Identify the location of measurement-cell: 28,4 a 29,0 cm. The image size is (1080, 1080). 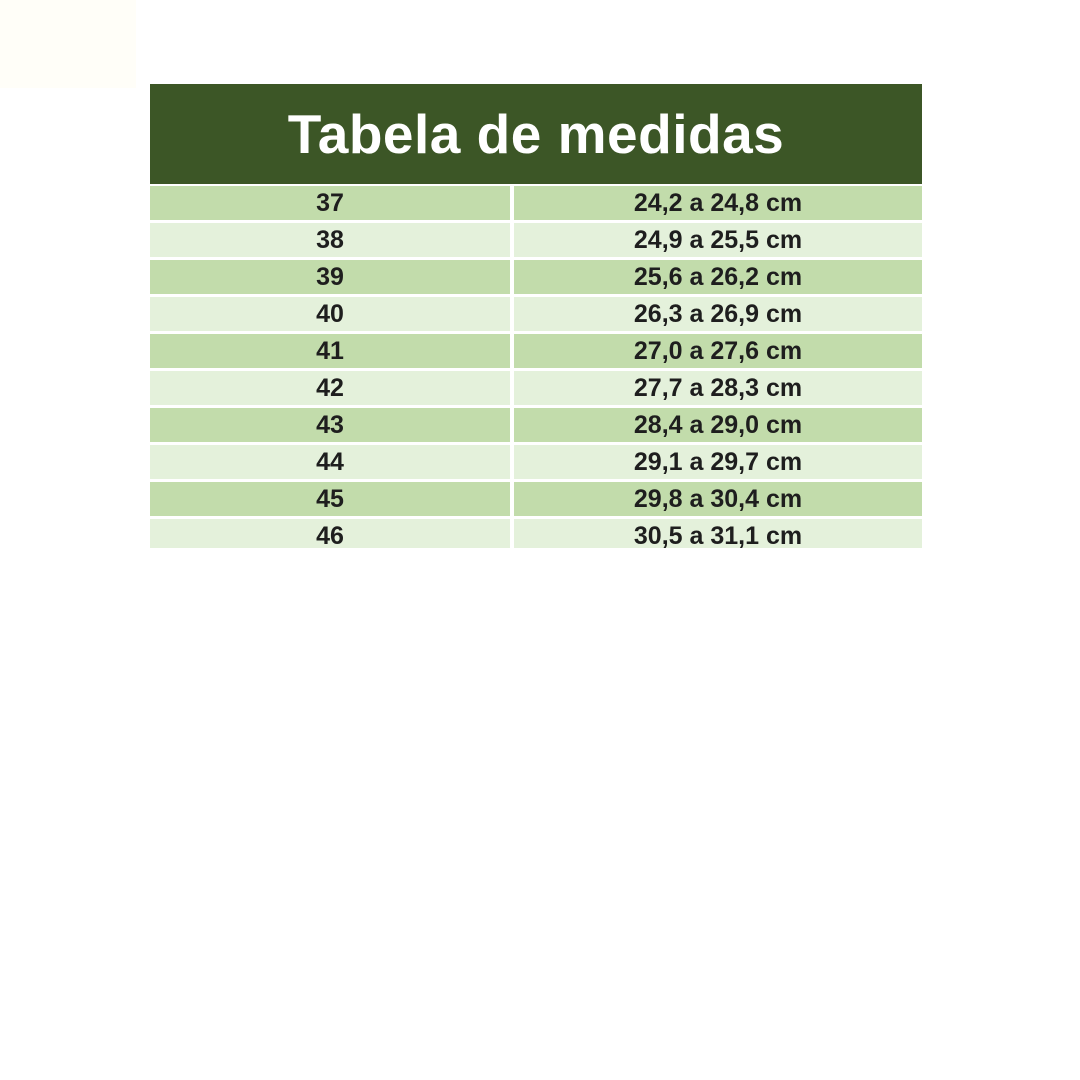
(718, 425).